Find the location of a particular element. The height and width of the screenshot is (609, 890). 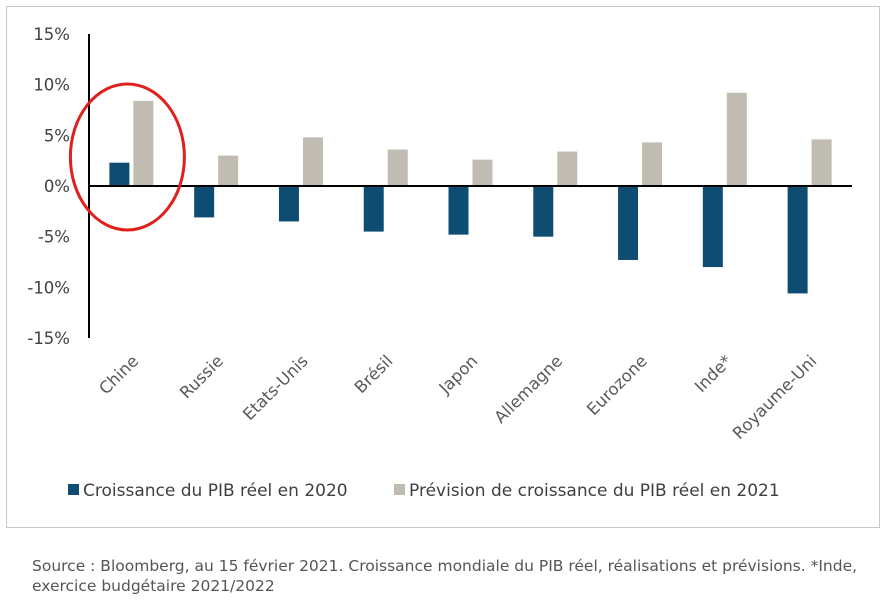

y-tick-label: 0% is located at coordinates (57, 186).